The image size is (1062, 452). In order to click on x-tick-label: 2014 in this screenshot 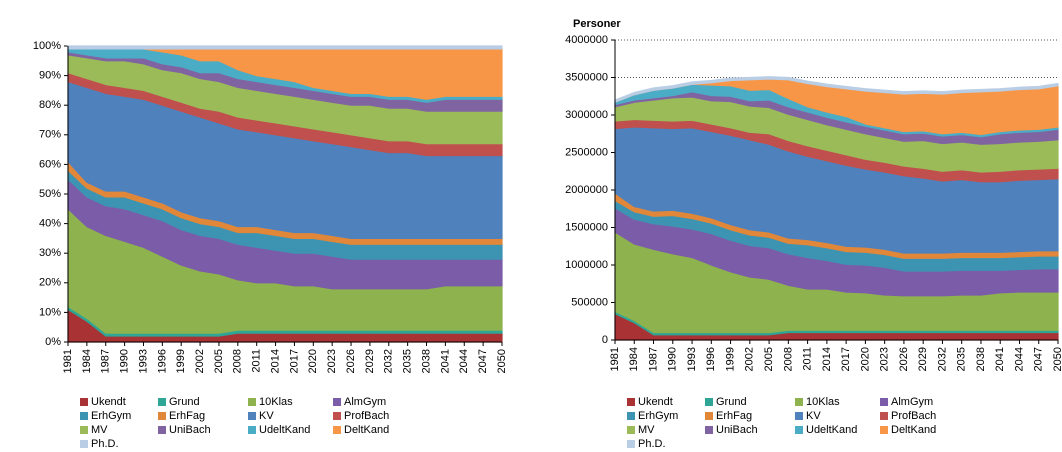, I will do `click(827, 359)`.